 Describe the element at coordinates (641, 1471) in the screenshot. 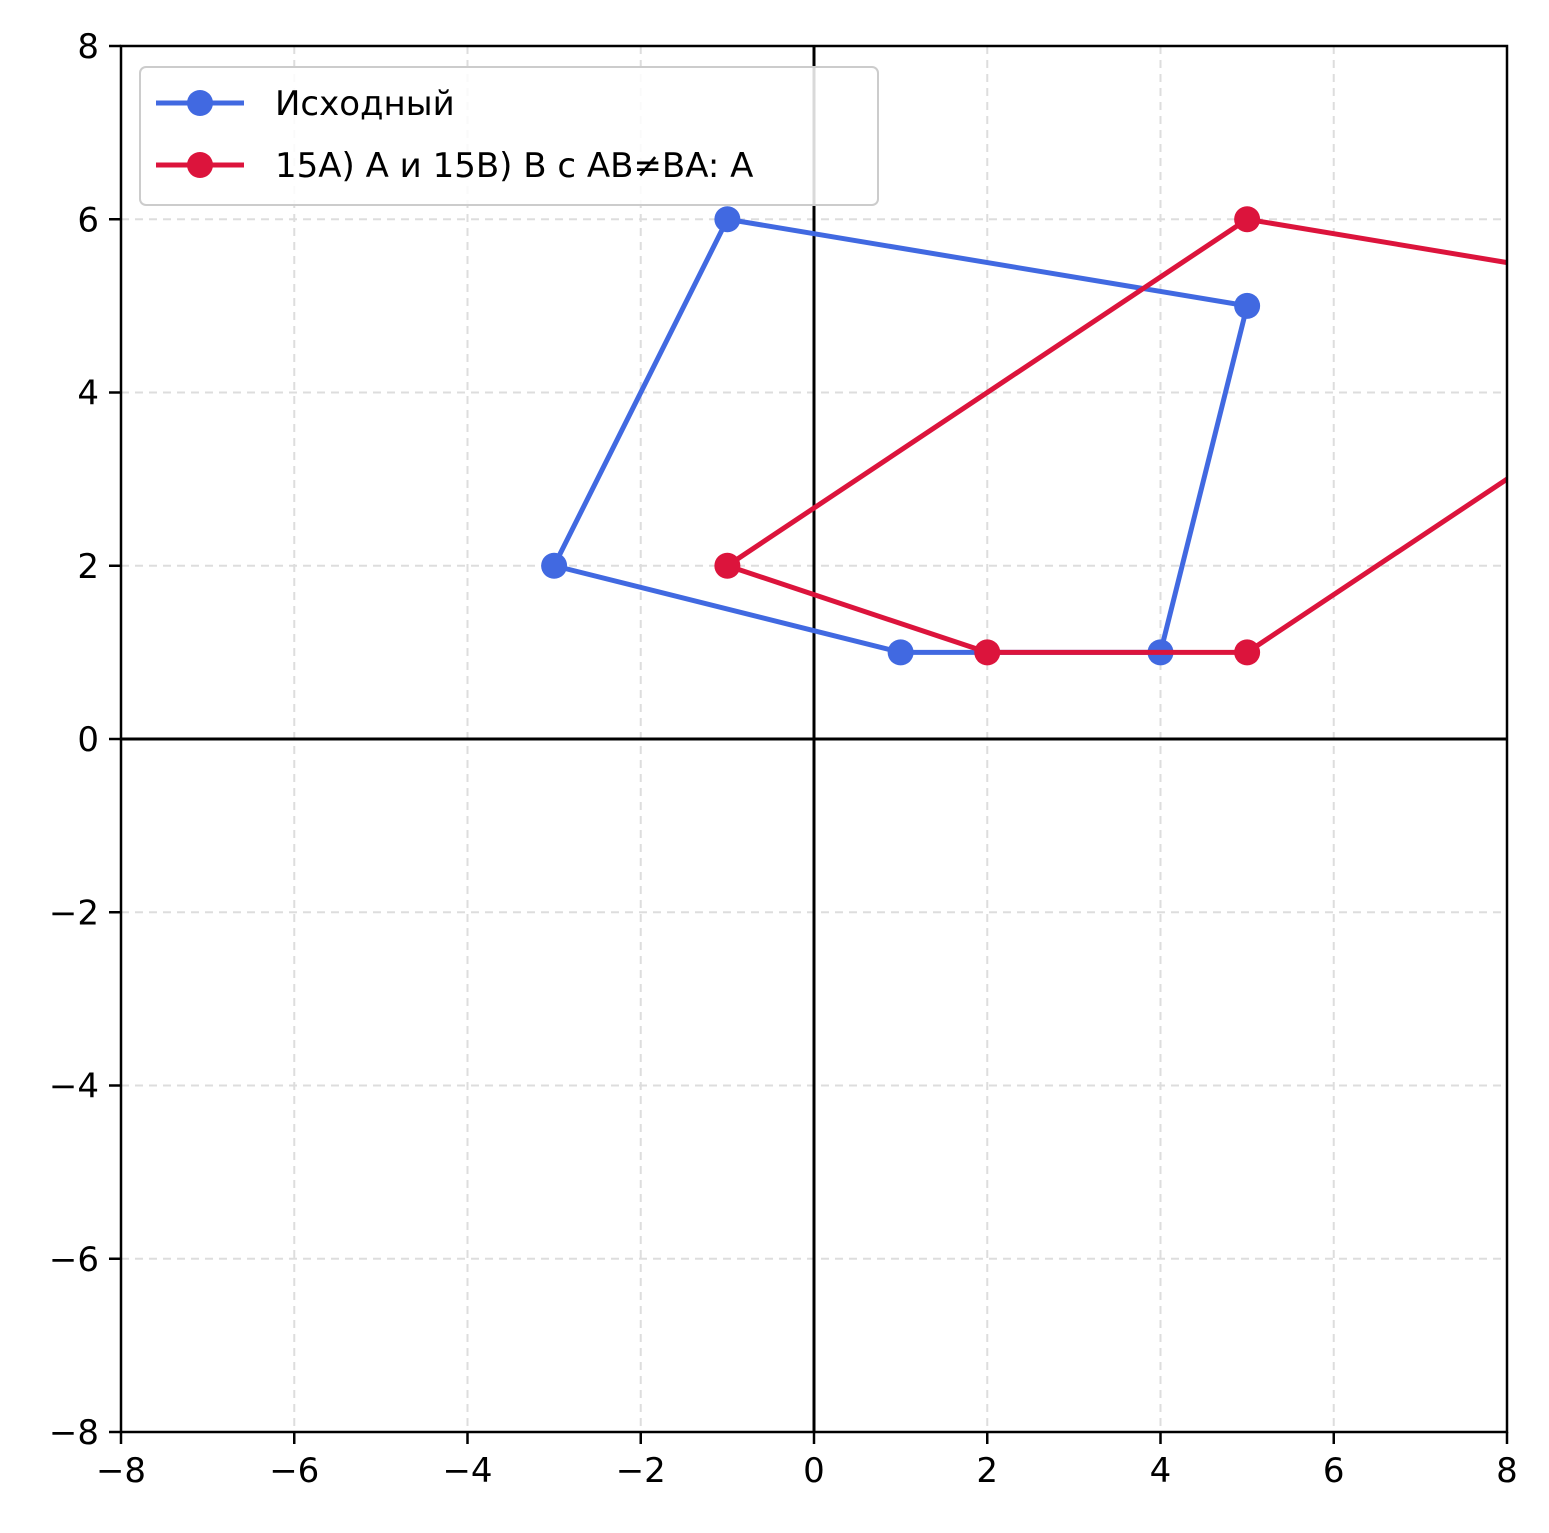

I see `x-tick-label-3: −2` at that location.